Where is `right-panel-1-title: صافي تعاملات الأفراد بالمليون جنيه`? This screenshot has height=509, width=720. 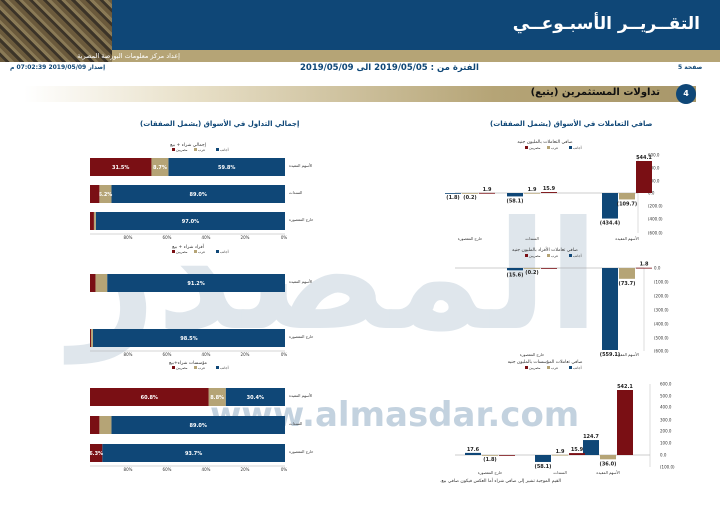
right-panel-1-title: صافي تعاملات الأفراد بالمليون جنيه is located at coordinates (545, 249).